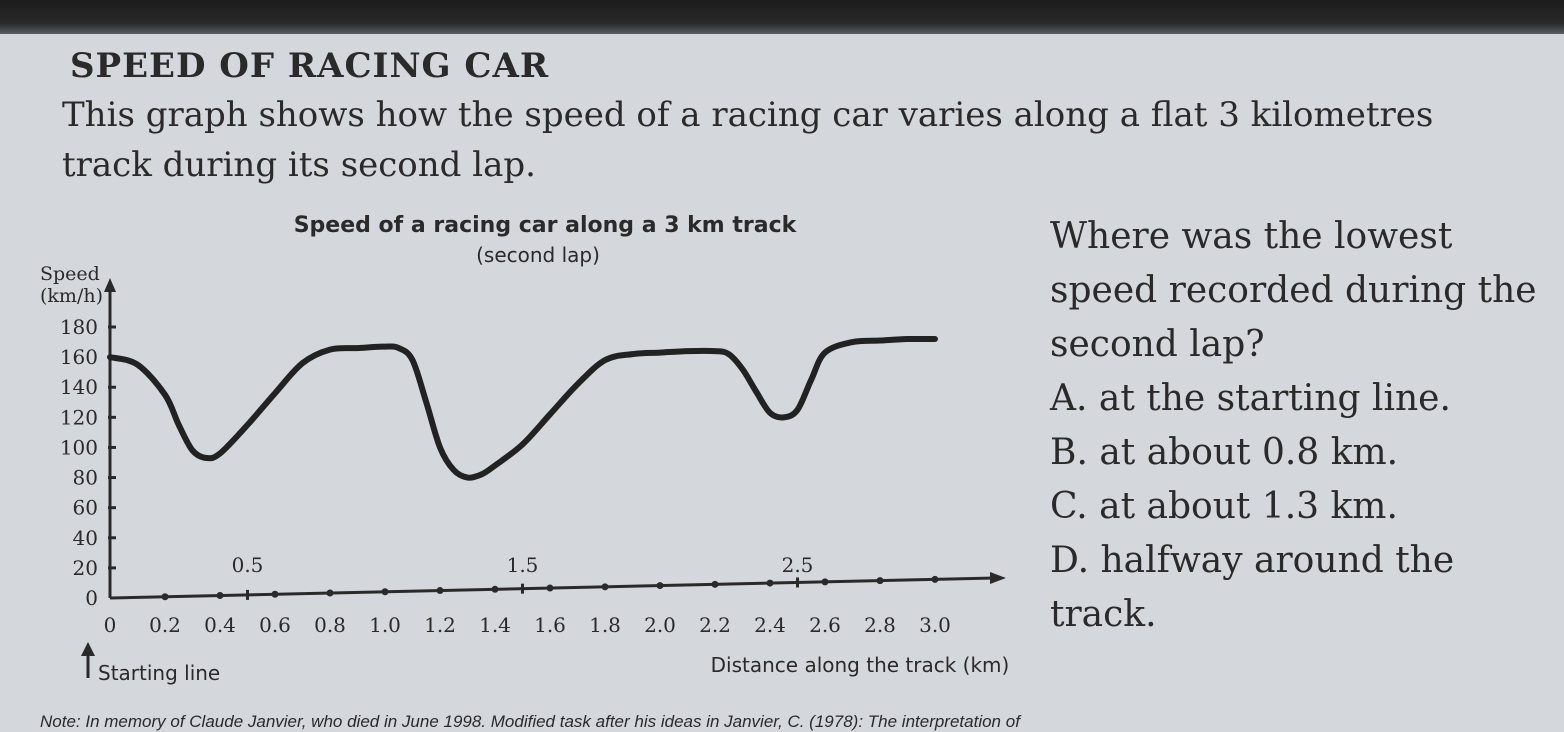  I want to click on x-axis-label: Distance along the track (km), so click(860, 665).